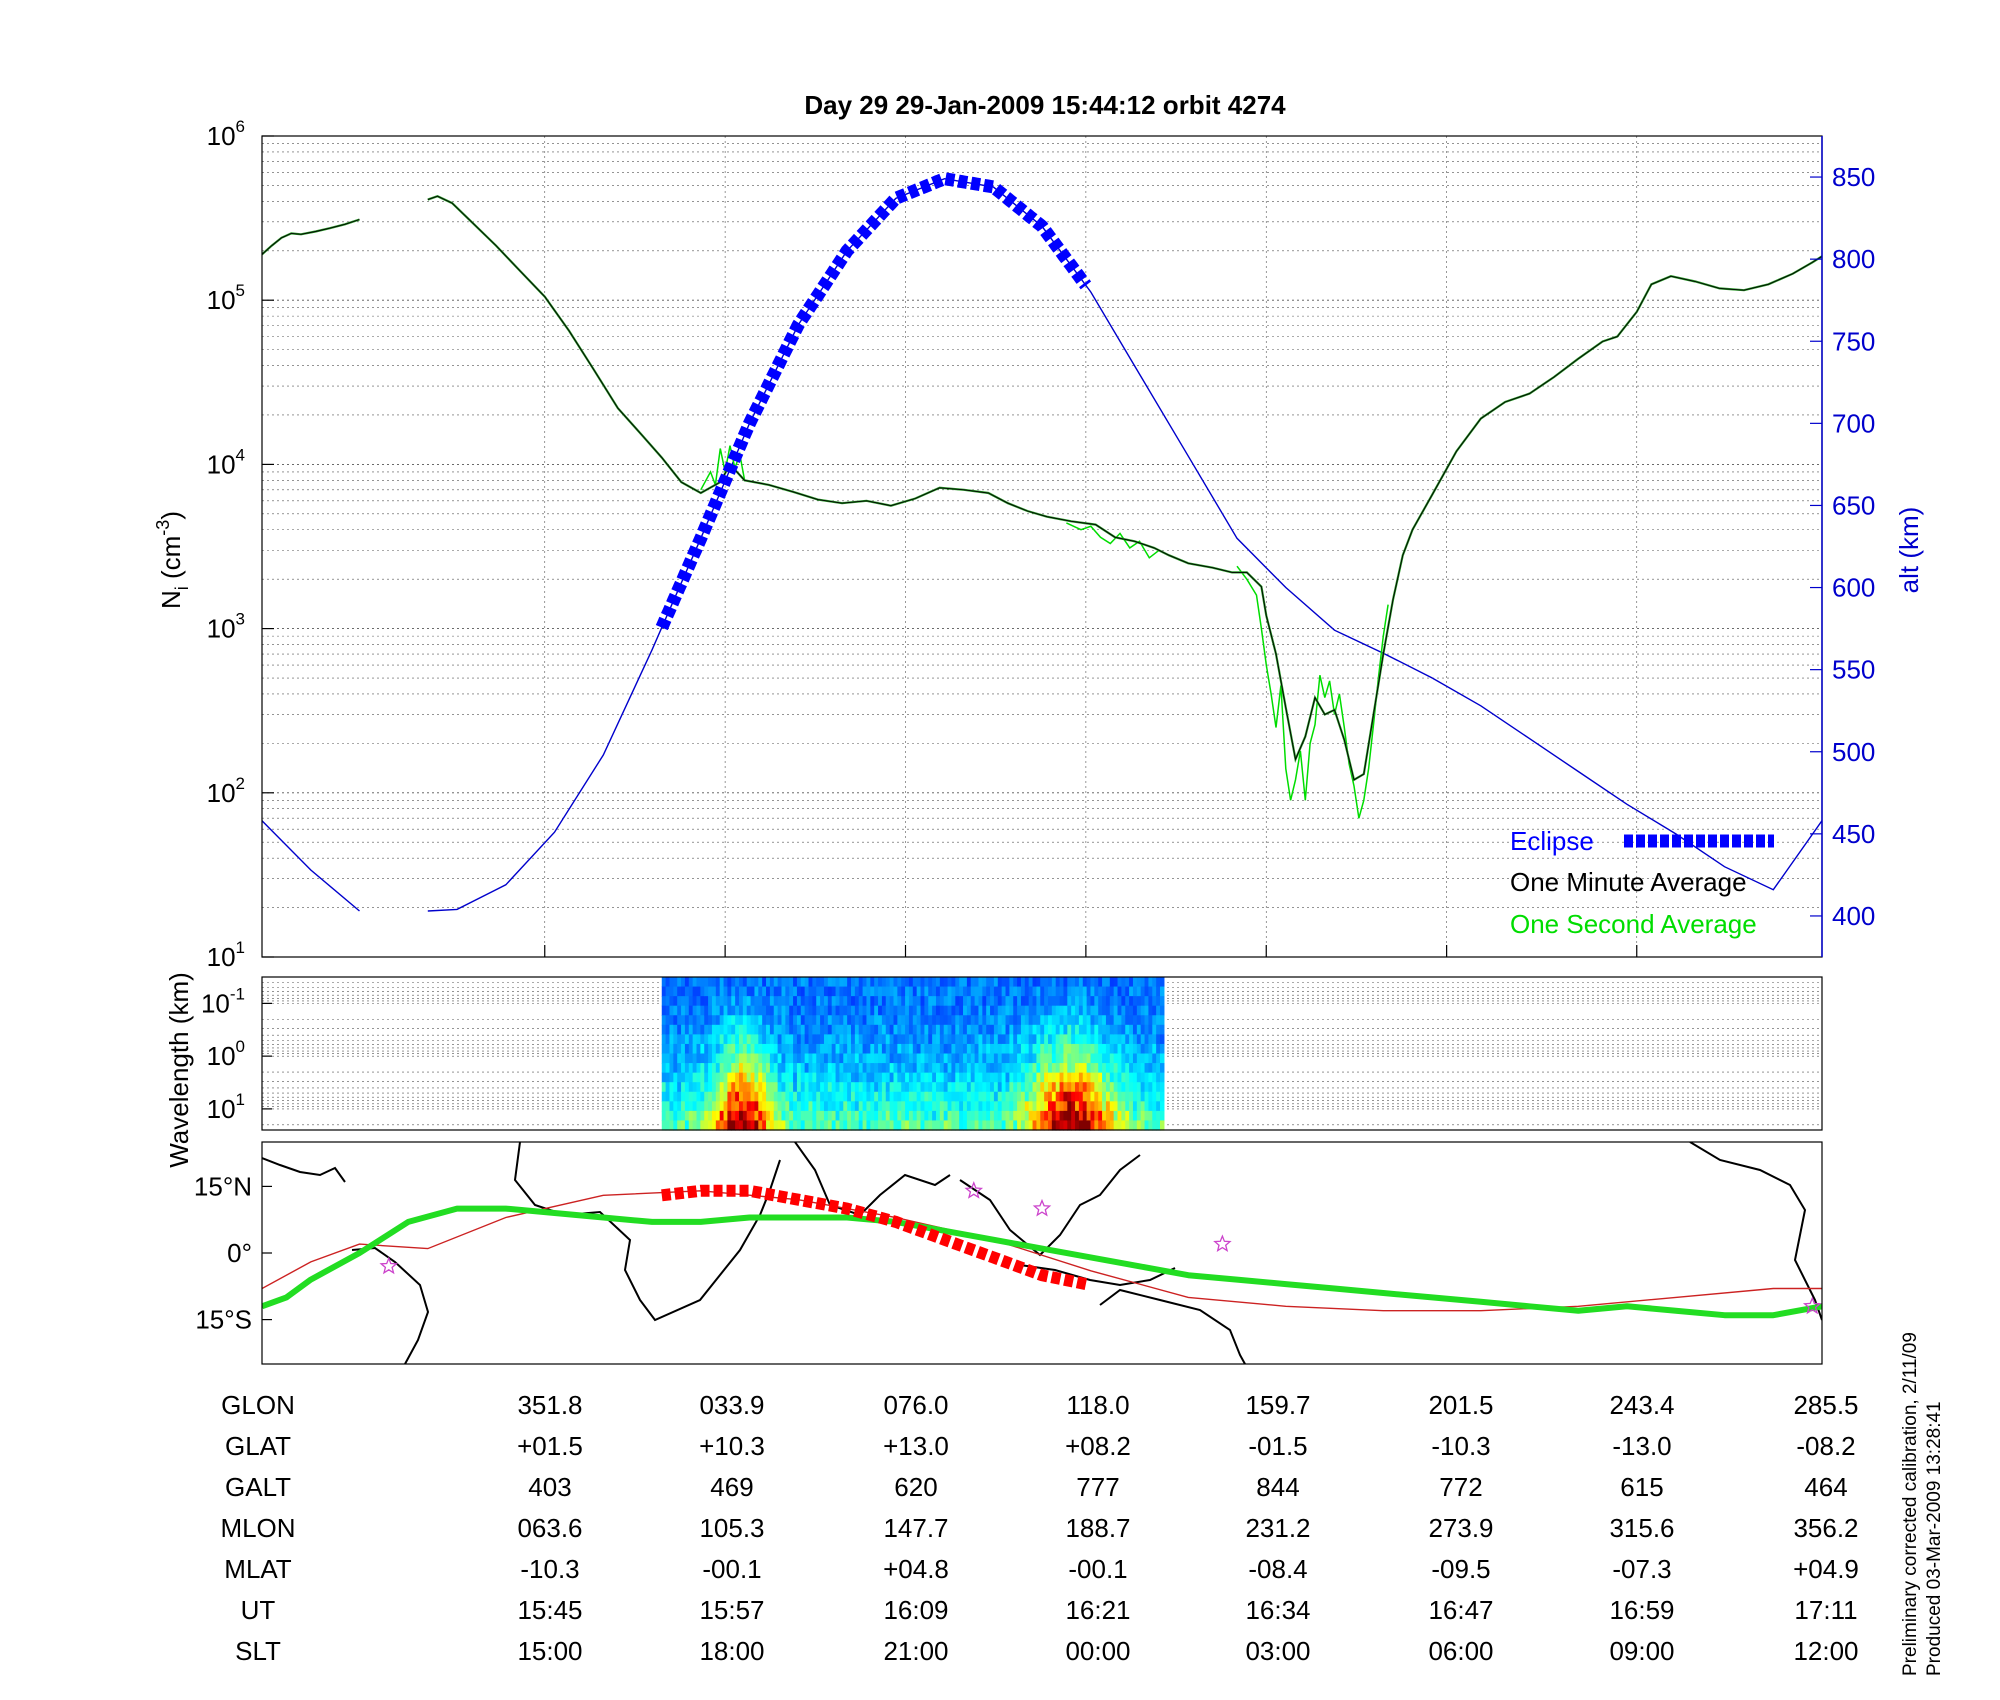 The width and height of the screenshot is (2000, 1700). Describe the element at coordinates (731, 1569) in the screenshot. I see `ephemeris-cell: -00.1` at that location.